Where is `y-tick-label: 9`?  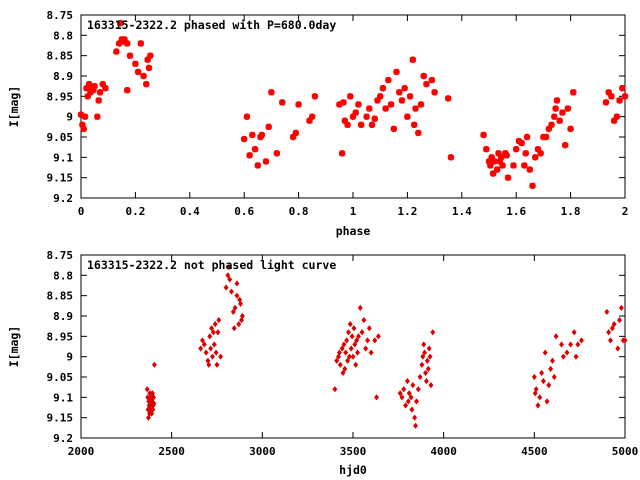
y-tick-label: 9 is located at coordinates (69, 117).